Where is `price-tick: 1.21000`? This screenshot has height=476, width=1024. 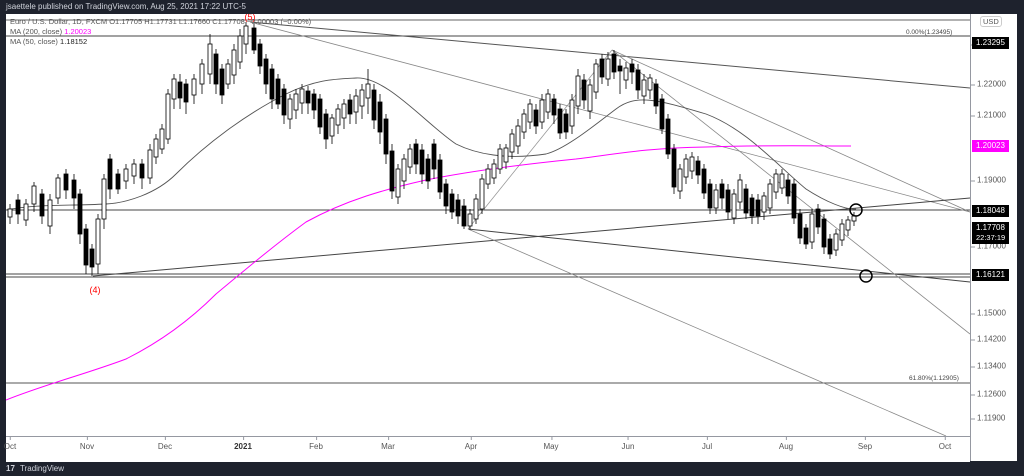 price-tick: 1.21000 is located at coordinates (988, 115).